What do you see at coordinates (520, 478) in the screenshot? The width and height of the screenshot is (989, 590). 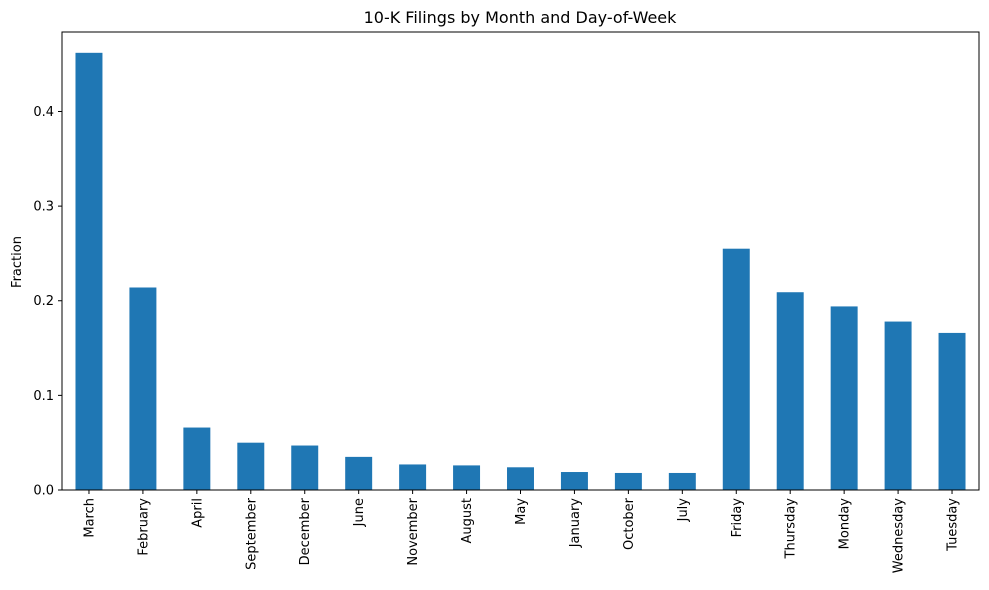 I see `bar-may` at bounding box center [520, 478].